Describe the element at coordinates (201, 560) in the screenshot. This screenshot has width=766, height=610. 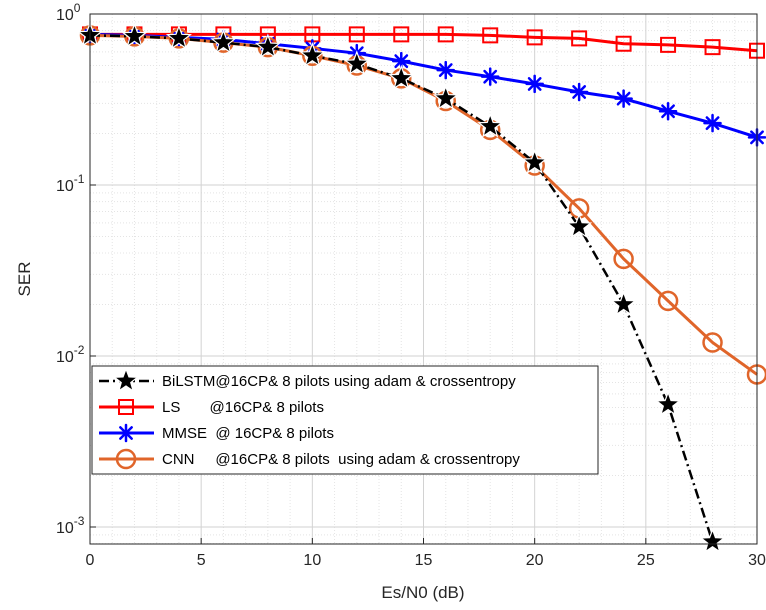
I see `x-tick-label: 5` at that location.